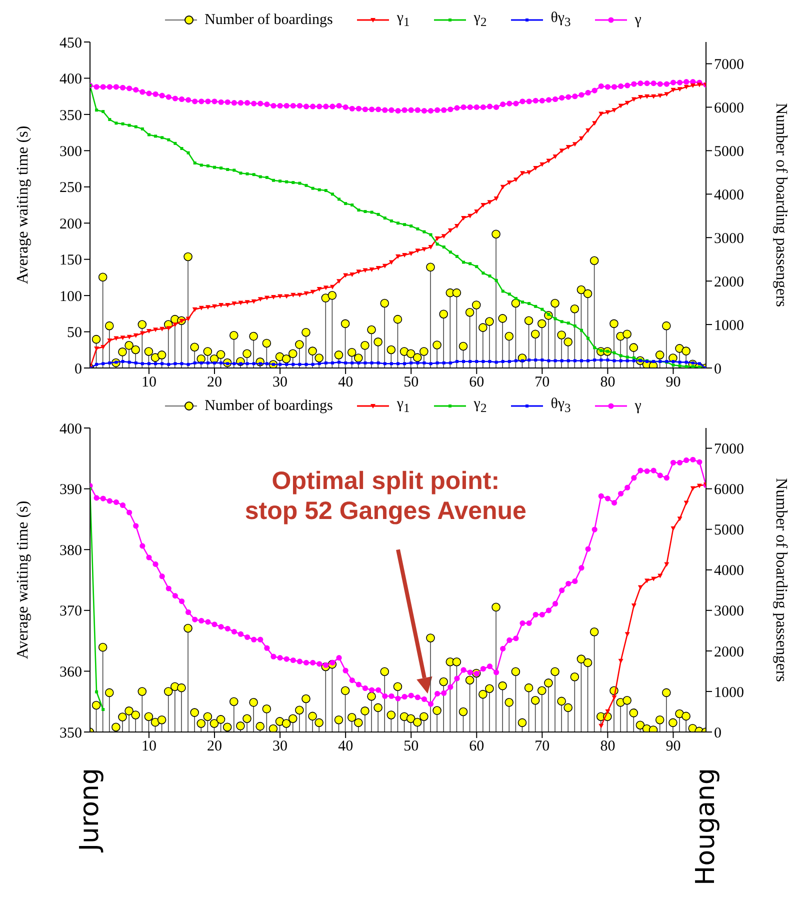 The height and width of the screenshot is (906, 804). I want to click on y-tick-label: 150, so click(71, 260).